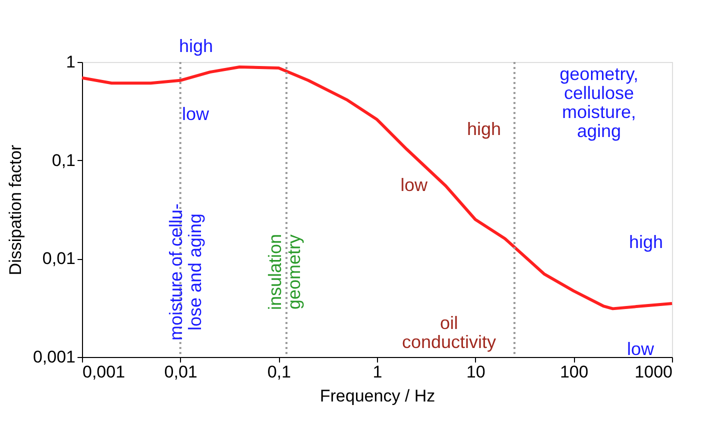  I want to click on y-tick-label: 1, so click(71, 62).